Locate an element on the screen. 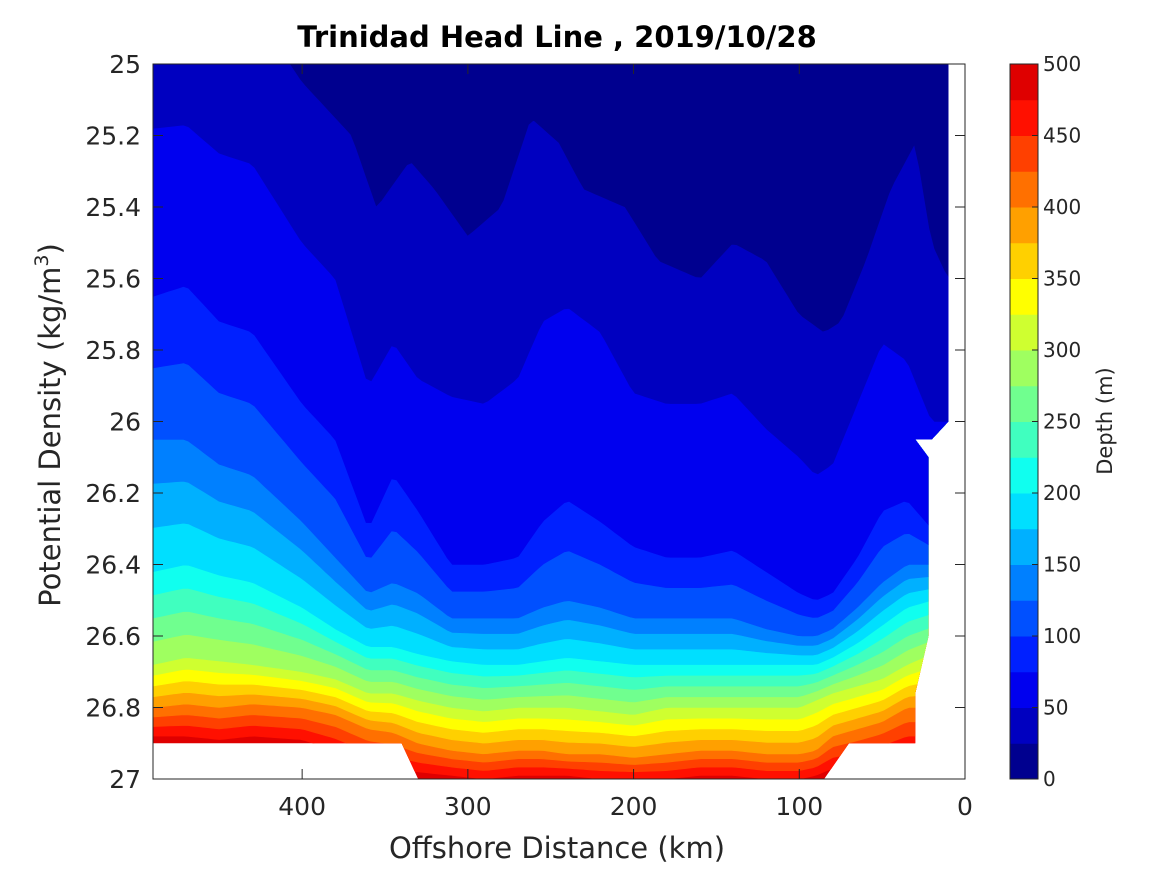 The image size is (1167, 875). y-tick-label: 27 is located at coordinates (125, 779).